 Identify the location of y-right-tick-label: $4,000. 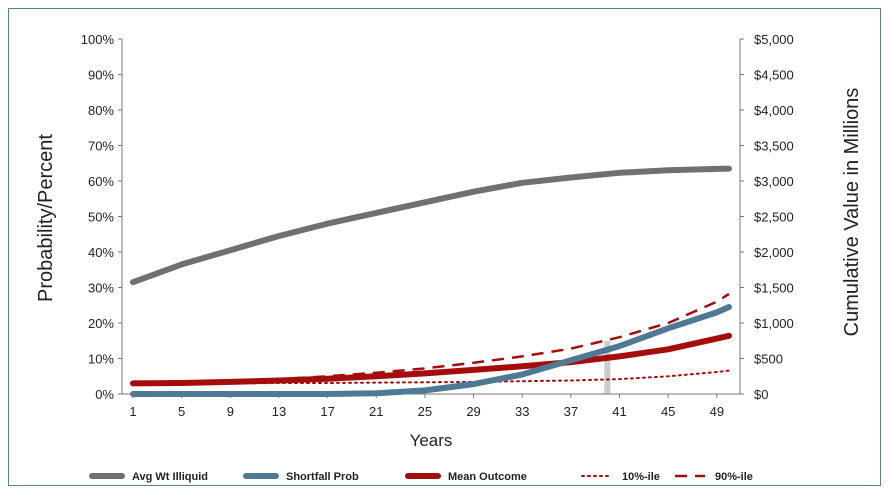
(774, 110).